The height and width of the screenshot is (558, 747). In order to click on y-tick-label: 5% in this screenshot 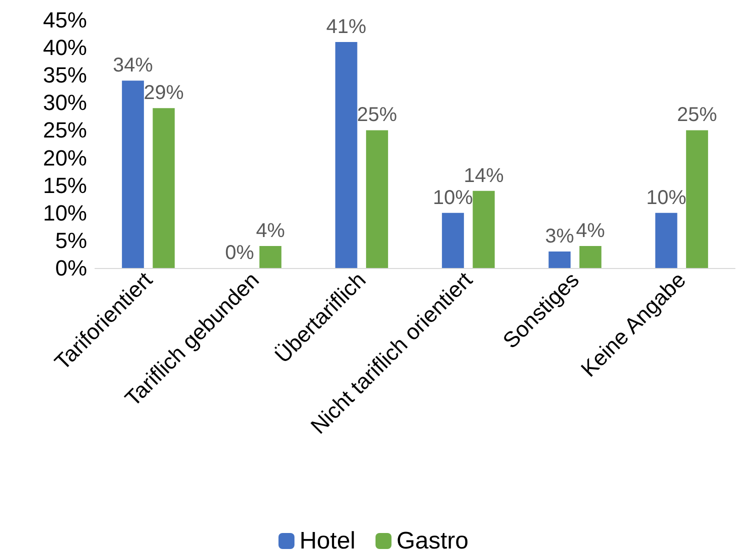, I will do `click(71, 240)`.